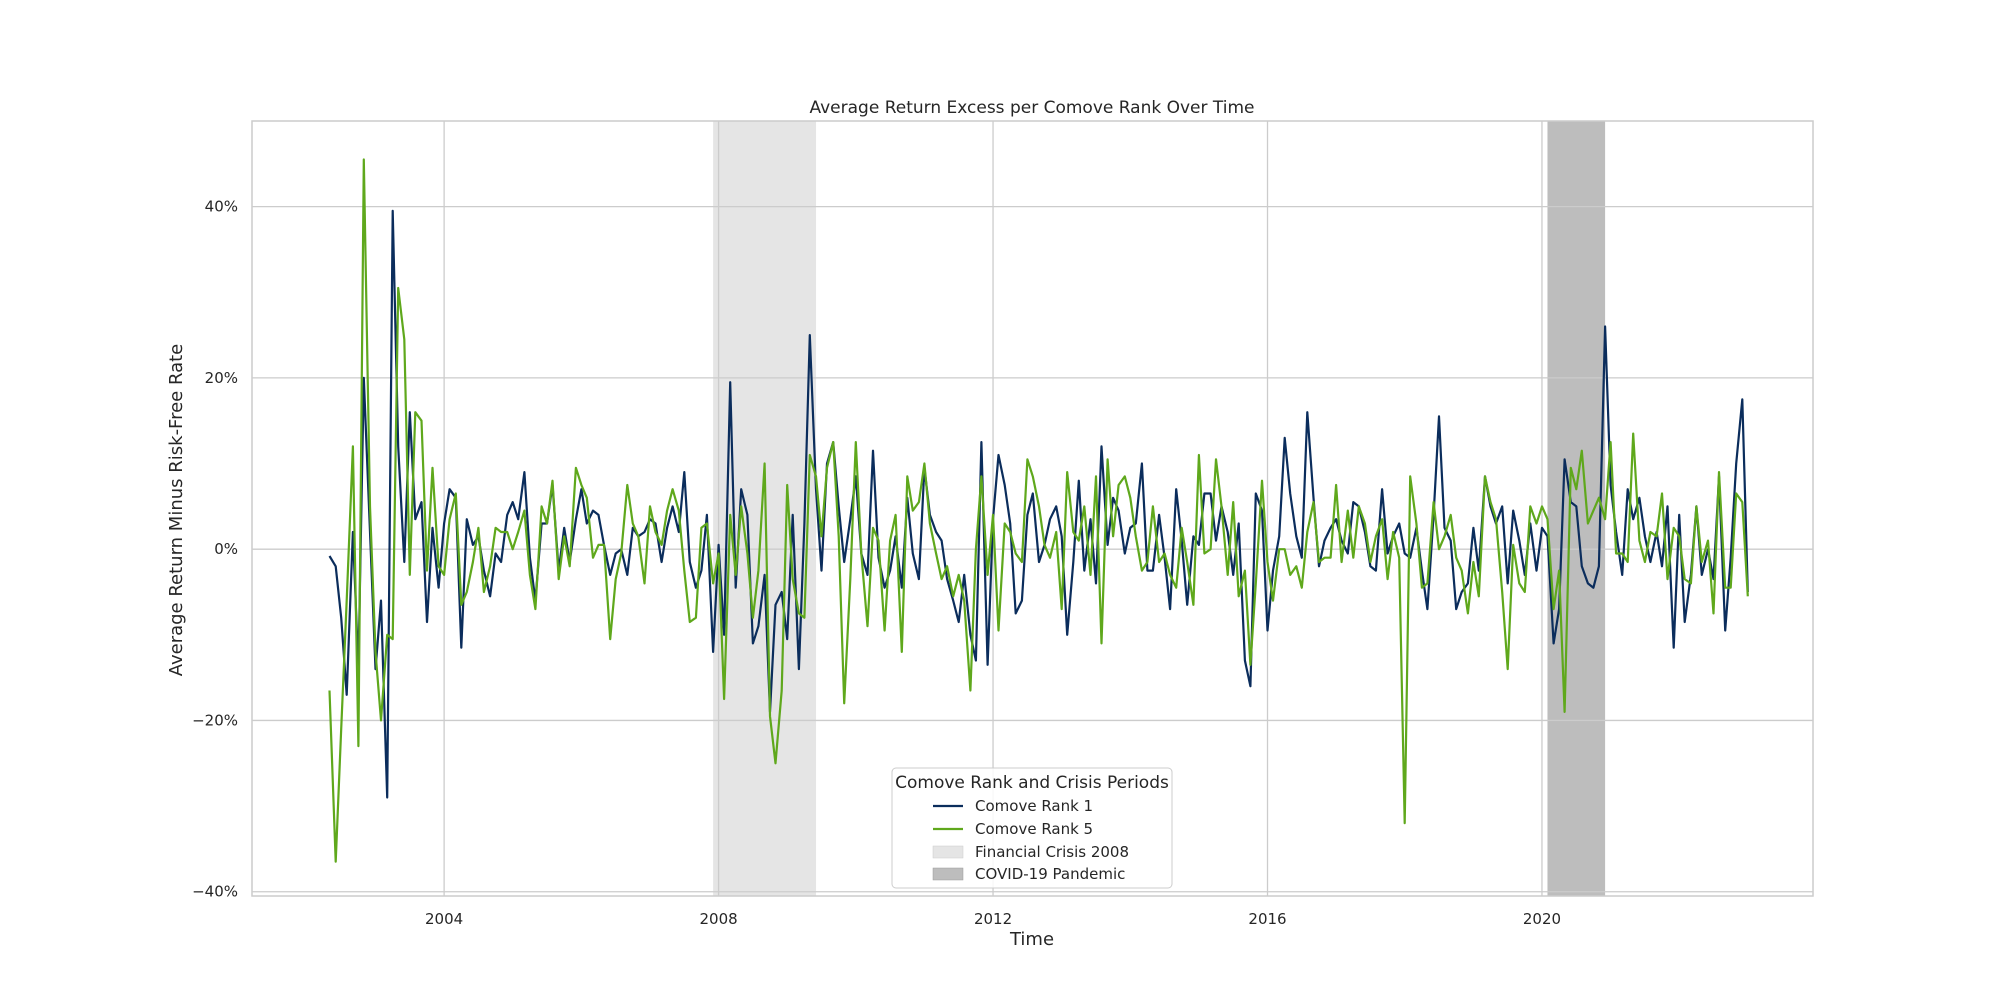  Describe the element at coordinates (1267, 919) in the screenshot. I see `x-tick-label: 2016` at that location.